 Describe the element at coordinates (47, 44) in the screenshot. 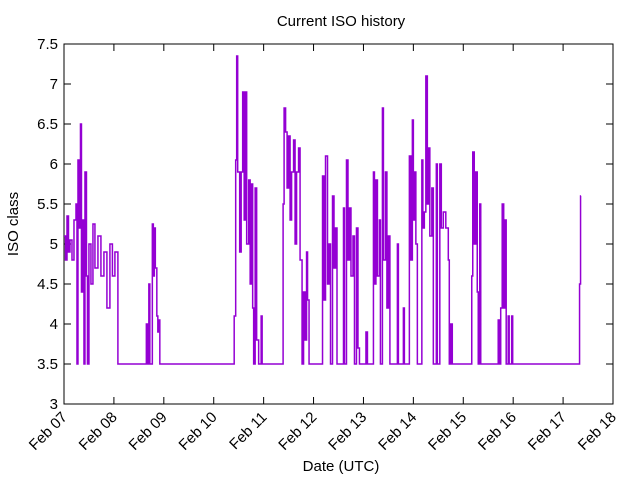

I see `y-tick-label: 7.5` at that location.